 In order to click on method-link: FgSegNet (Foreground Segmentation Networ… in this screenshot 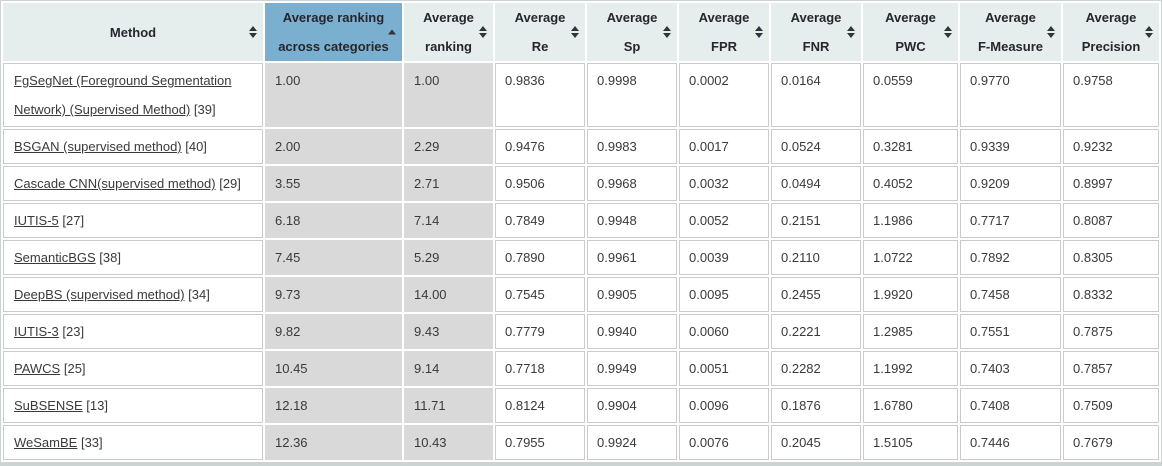, I will do `click(123, 95)`.